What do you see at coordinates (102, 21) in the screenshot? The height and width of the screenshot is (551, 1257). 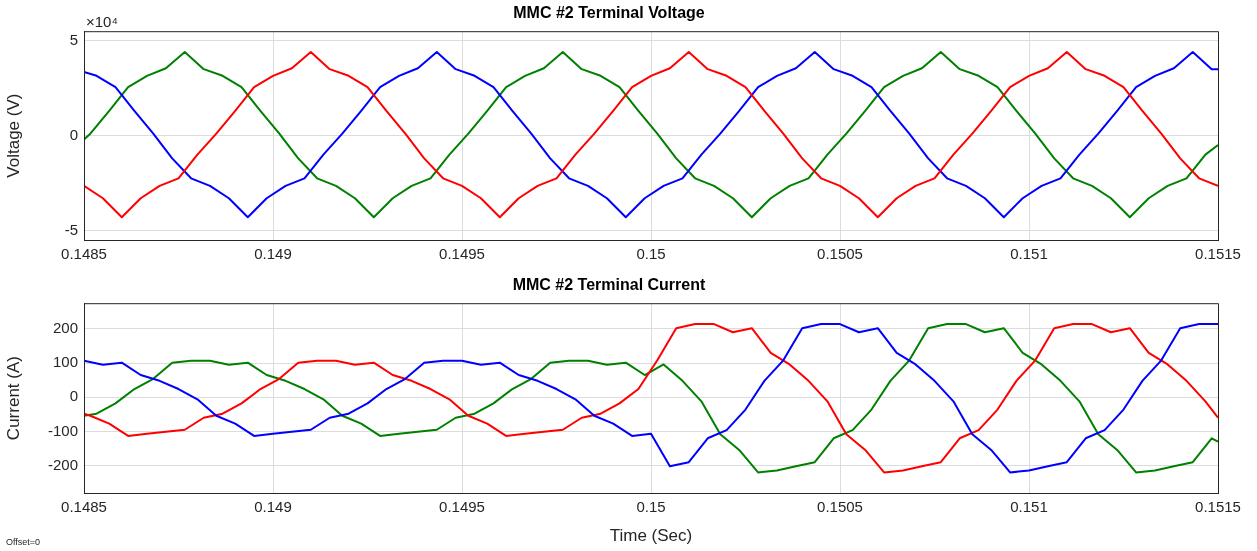 I see `text: ×10⁴` at bounding box center [102, 21].